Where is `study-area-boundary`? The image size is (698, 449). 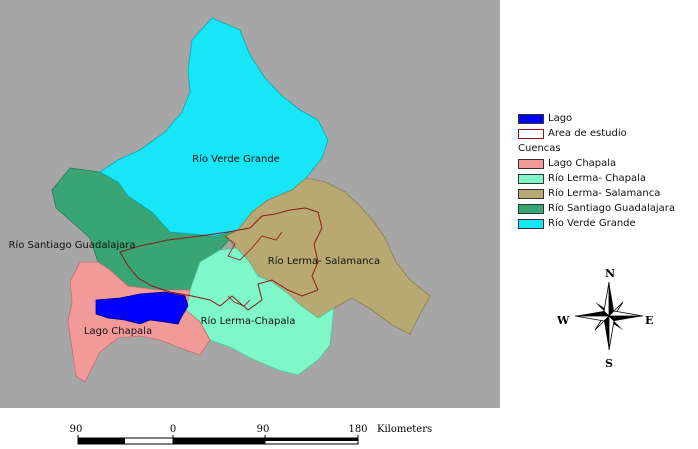
study-area-boundary is located at coordinates (221, 259).